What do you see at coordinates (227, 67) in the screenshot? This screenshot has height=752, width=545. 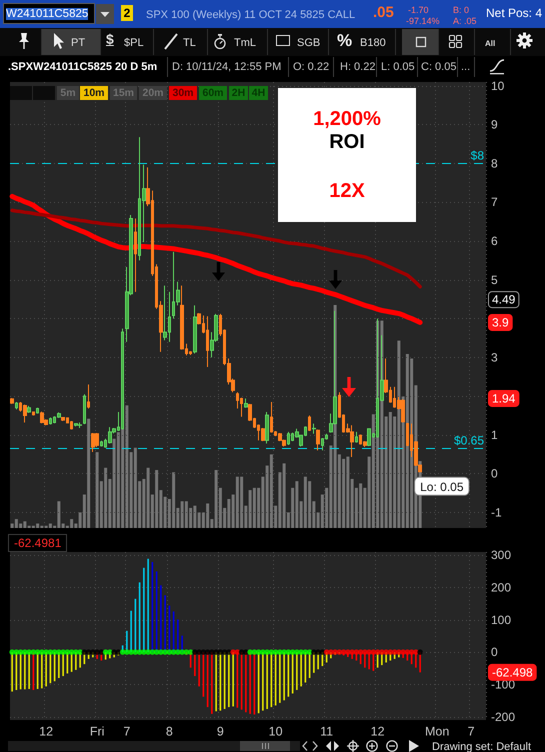 I see `text: D: 10/11/24, 12:55 PM` at bounding box center [227, 67].